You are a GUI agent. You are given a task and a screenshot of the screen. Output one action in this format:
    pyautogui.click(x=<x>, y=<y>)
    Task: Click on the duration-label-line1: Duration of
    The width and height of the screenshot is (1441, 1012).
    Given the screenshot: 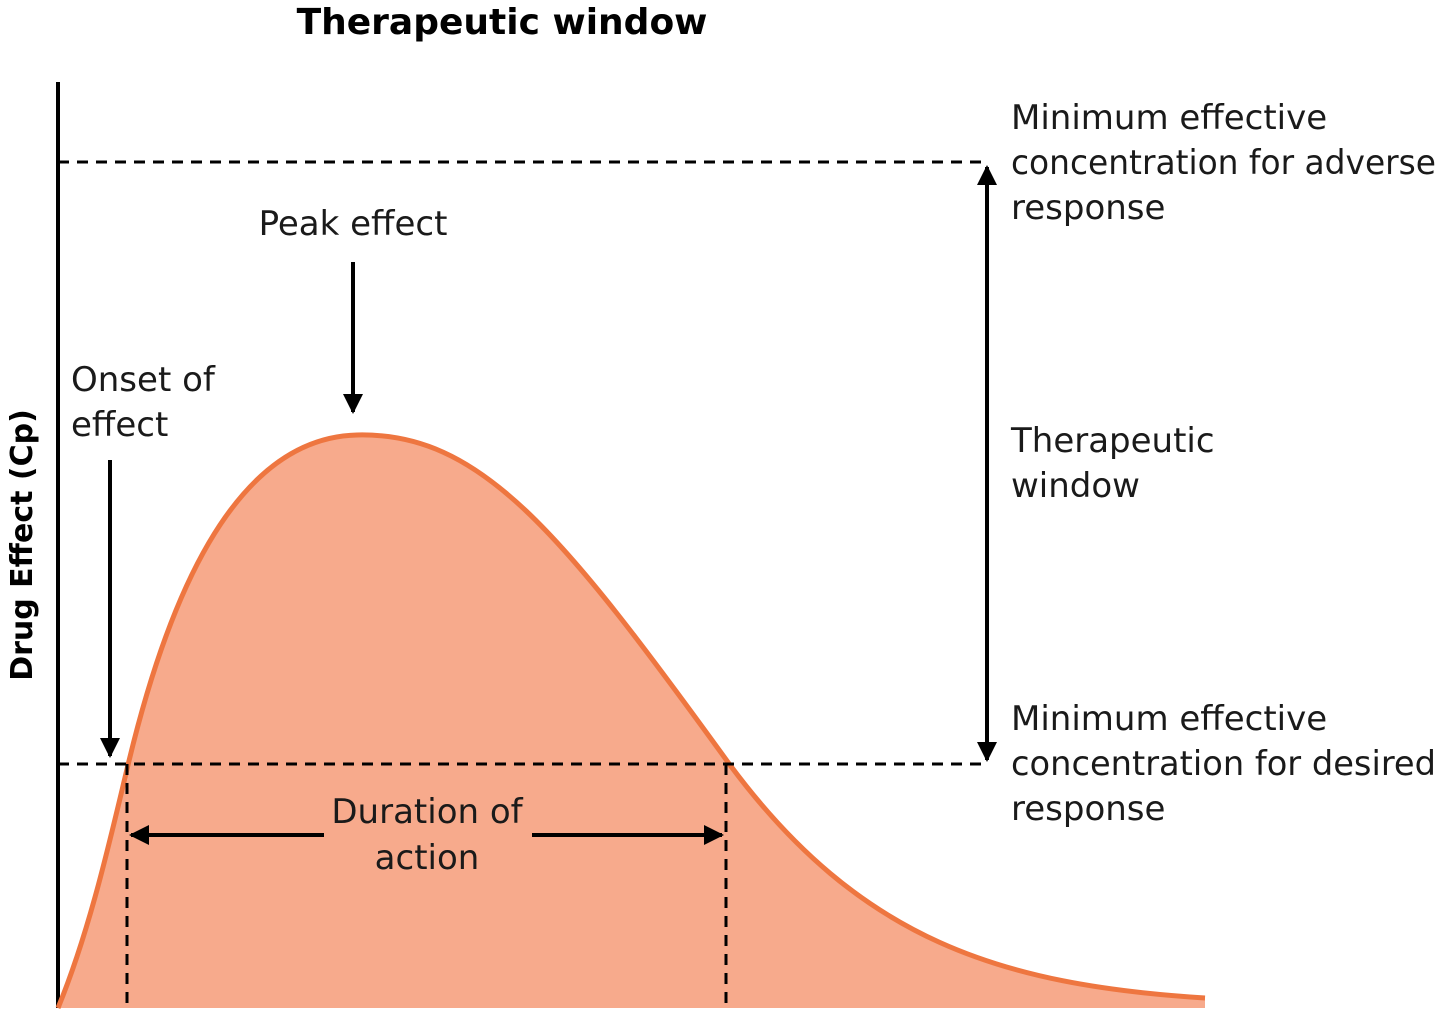 What is the action you would take?
    pyautogui.click(x=427, y=812)
    